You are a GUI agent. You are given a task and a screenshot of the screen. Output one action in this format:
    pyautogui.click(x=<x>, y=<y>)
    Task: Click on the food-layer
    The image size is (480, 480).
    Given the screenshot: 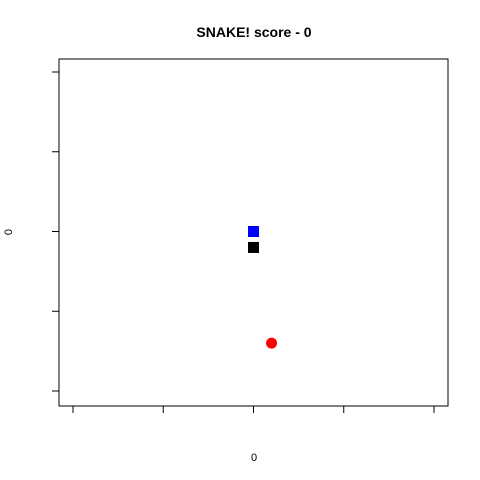 What is the action you would take?
    pyautogui.click(x=272, y=343)
    